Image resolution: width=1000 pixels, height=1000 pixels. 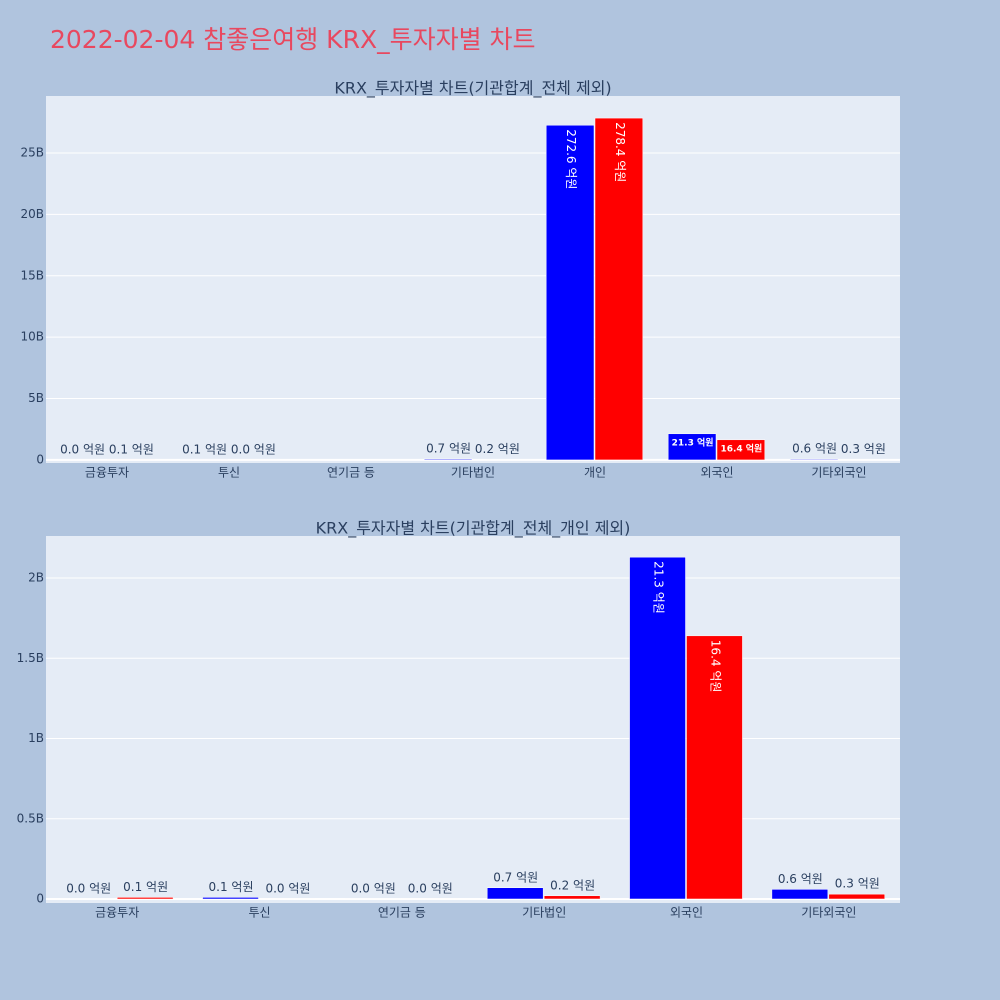 What do you see at coordinates (32, 214) in the screenshot?
I see `y-tick-label: 20B` at bounding box center [32, 214].